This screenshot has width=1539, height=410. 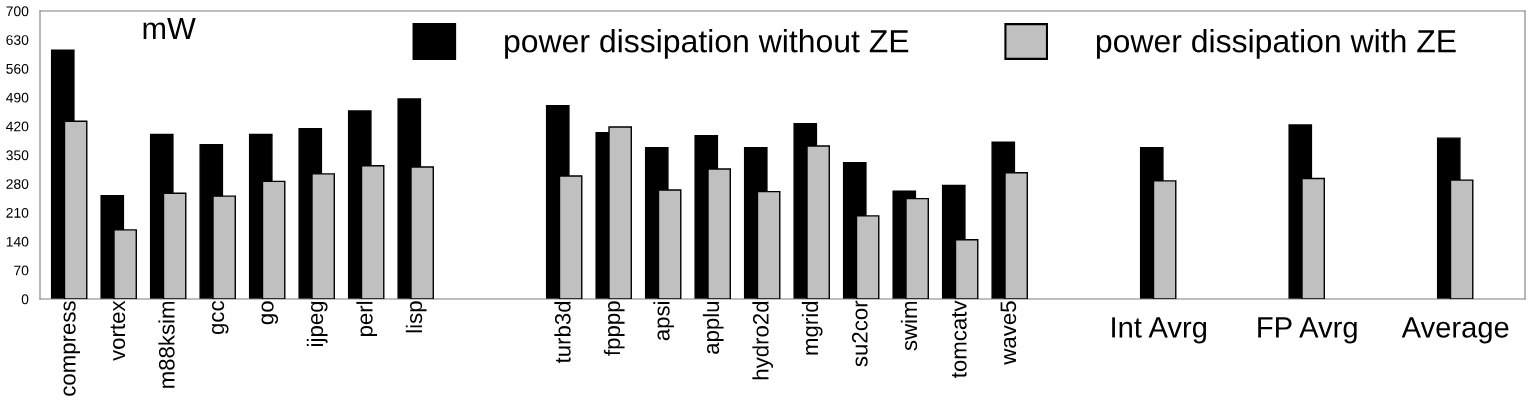 What do you see at coordinates (707, 44) in the screenshot?
I see `legend-label: power dissipation without ZE` at bounding box center [707, 44].